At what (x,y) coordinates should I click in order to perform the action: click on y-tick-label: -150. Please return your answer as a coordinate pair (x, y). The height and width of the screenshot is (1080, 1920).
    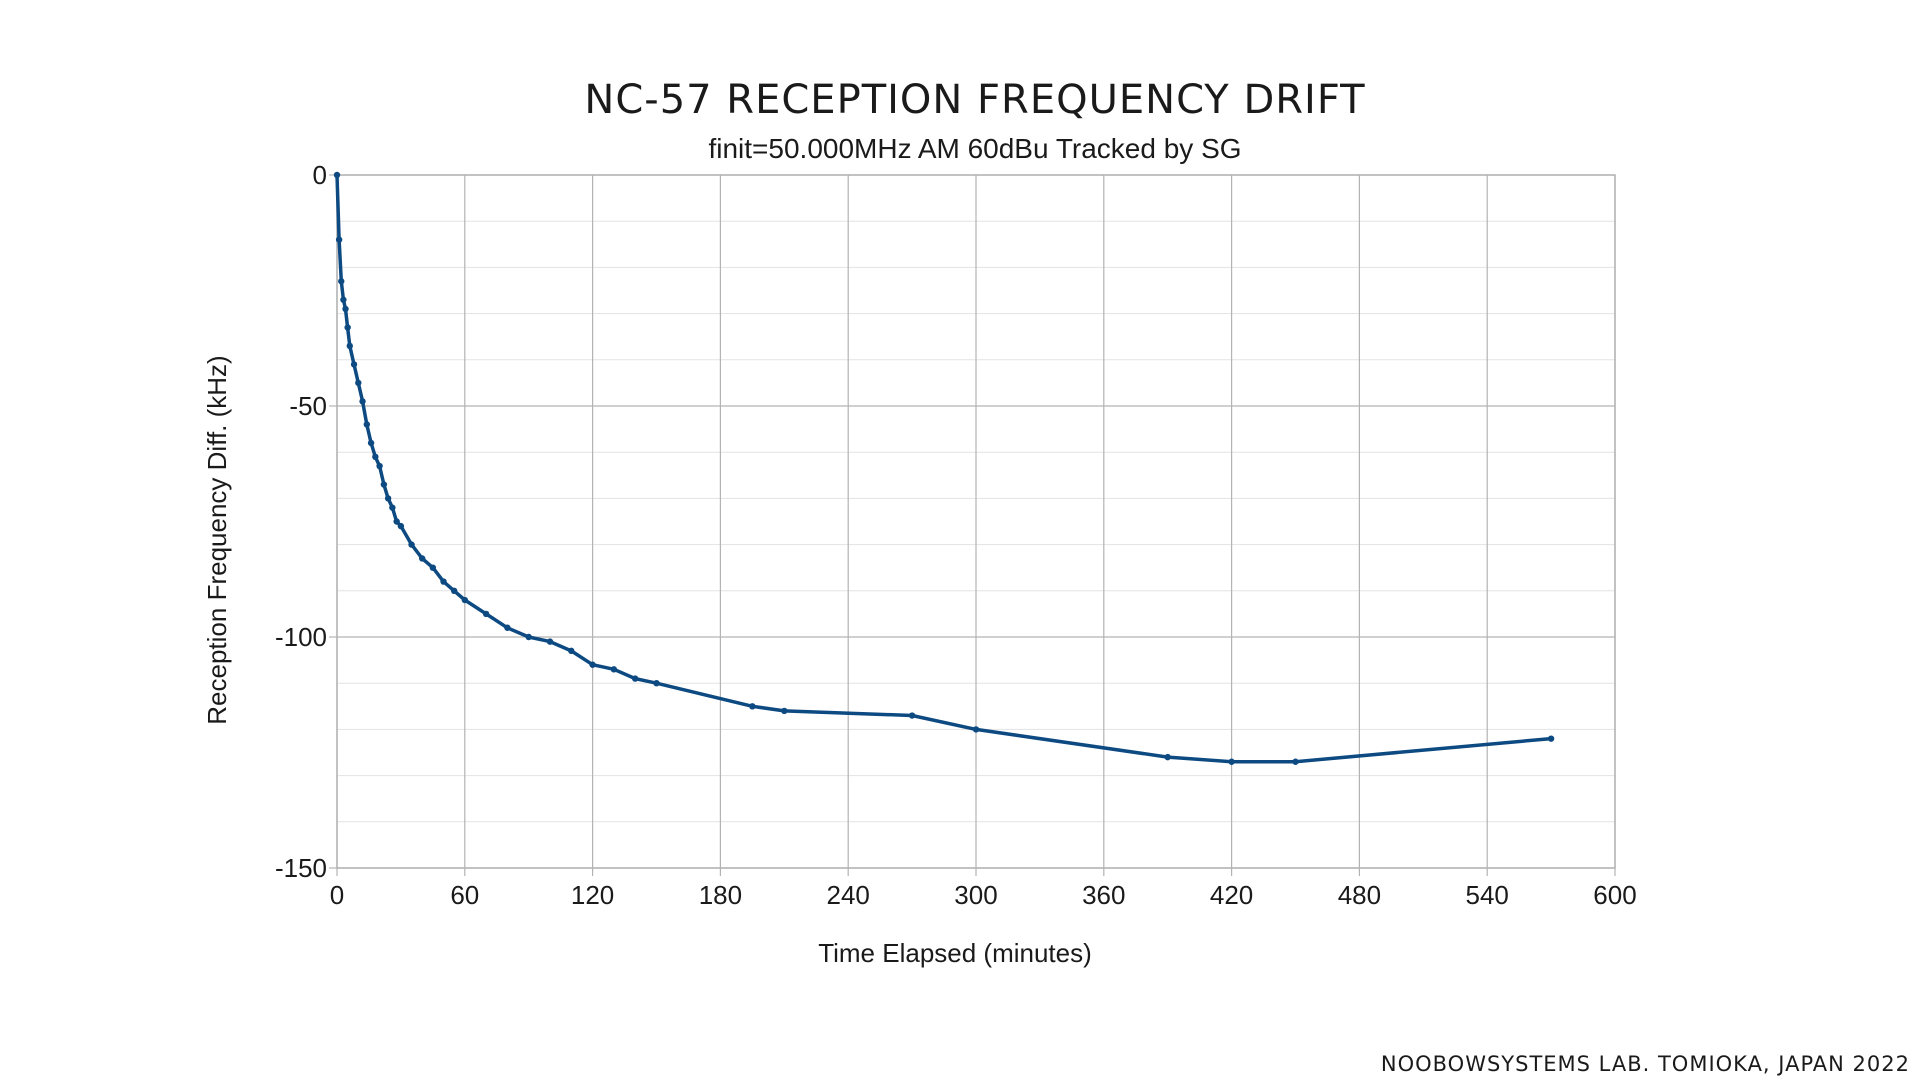
    Looking at the image, I should click on (301, 868).